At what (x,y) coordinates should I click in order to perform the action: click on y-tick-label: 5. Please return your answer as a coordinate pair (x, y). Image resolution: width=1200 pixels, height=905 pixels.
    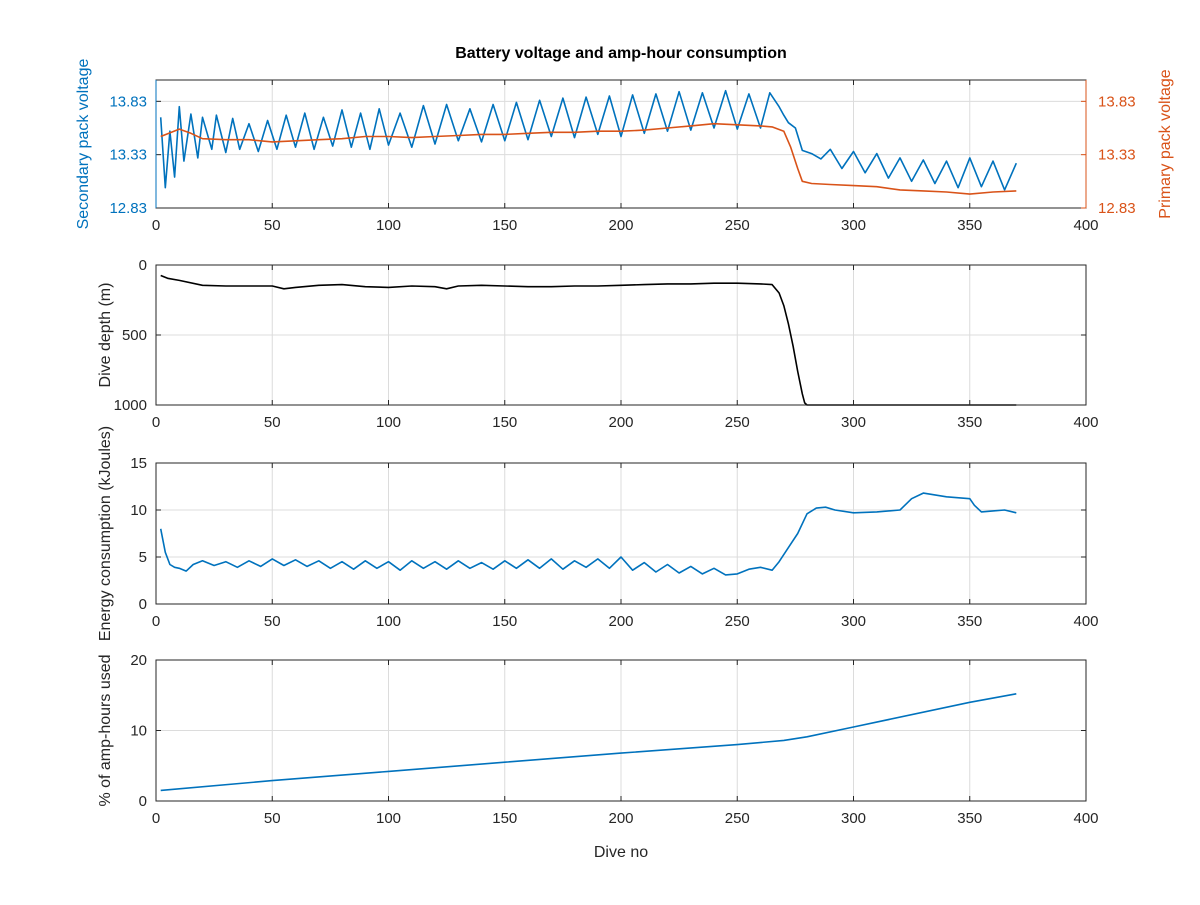
    Looking at the image, I should click on (143, 557).